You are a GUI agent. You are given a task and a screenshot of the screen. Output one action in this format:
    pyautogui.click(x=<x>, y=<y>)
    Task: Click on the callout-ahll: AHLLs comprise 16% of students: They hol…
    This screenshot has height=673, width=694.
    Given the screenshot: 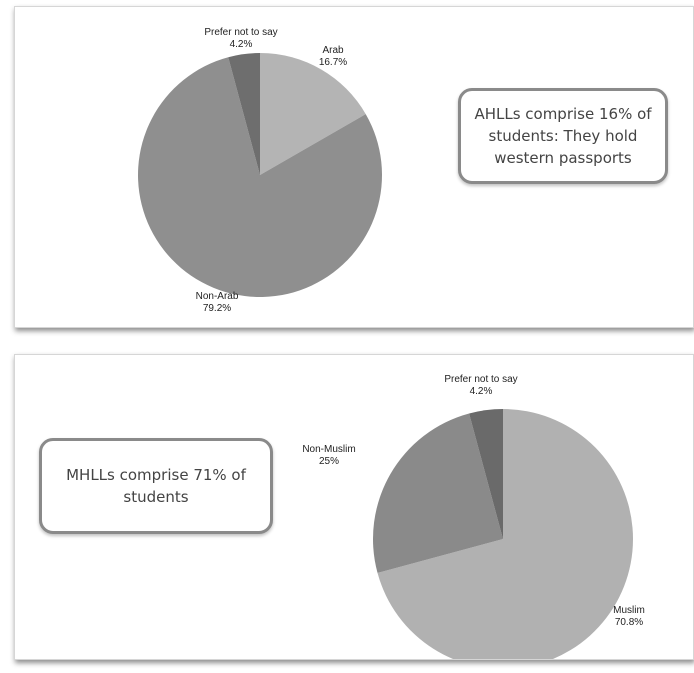 What is the action you would take?
    pyautogui.click(x=563, y=136)
    